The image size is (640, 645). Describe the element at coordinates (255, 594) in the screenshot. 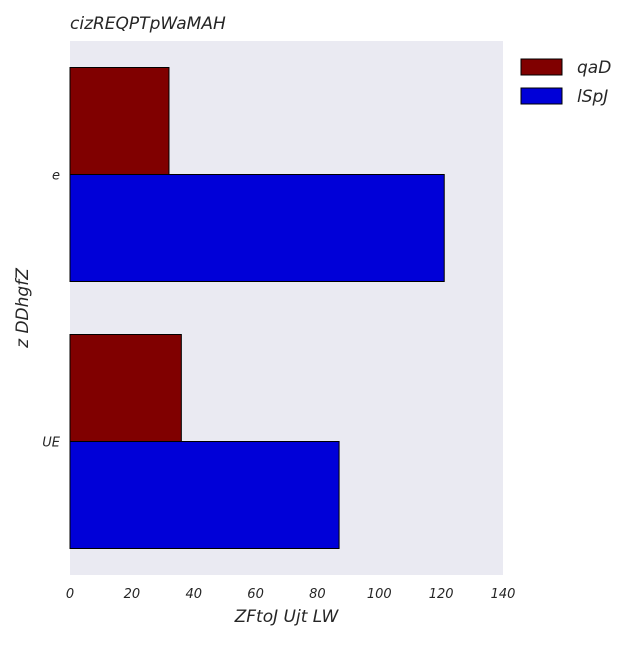

I see `x-tick-label: 60` at that location.